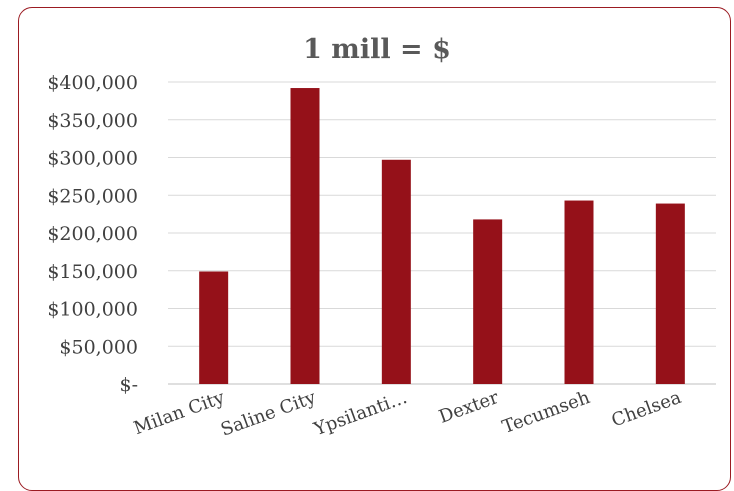 This screenshot has height=491, width=734. I want to click on y-tick-label: $250,000, so click(92, 196).